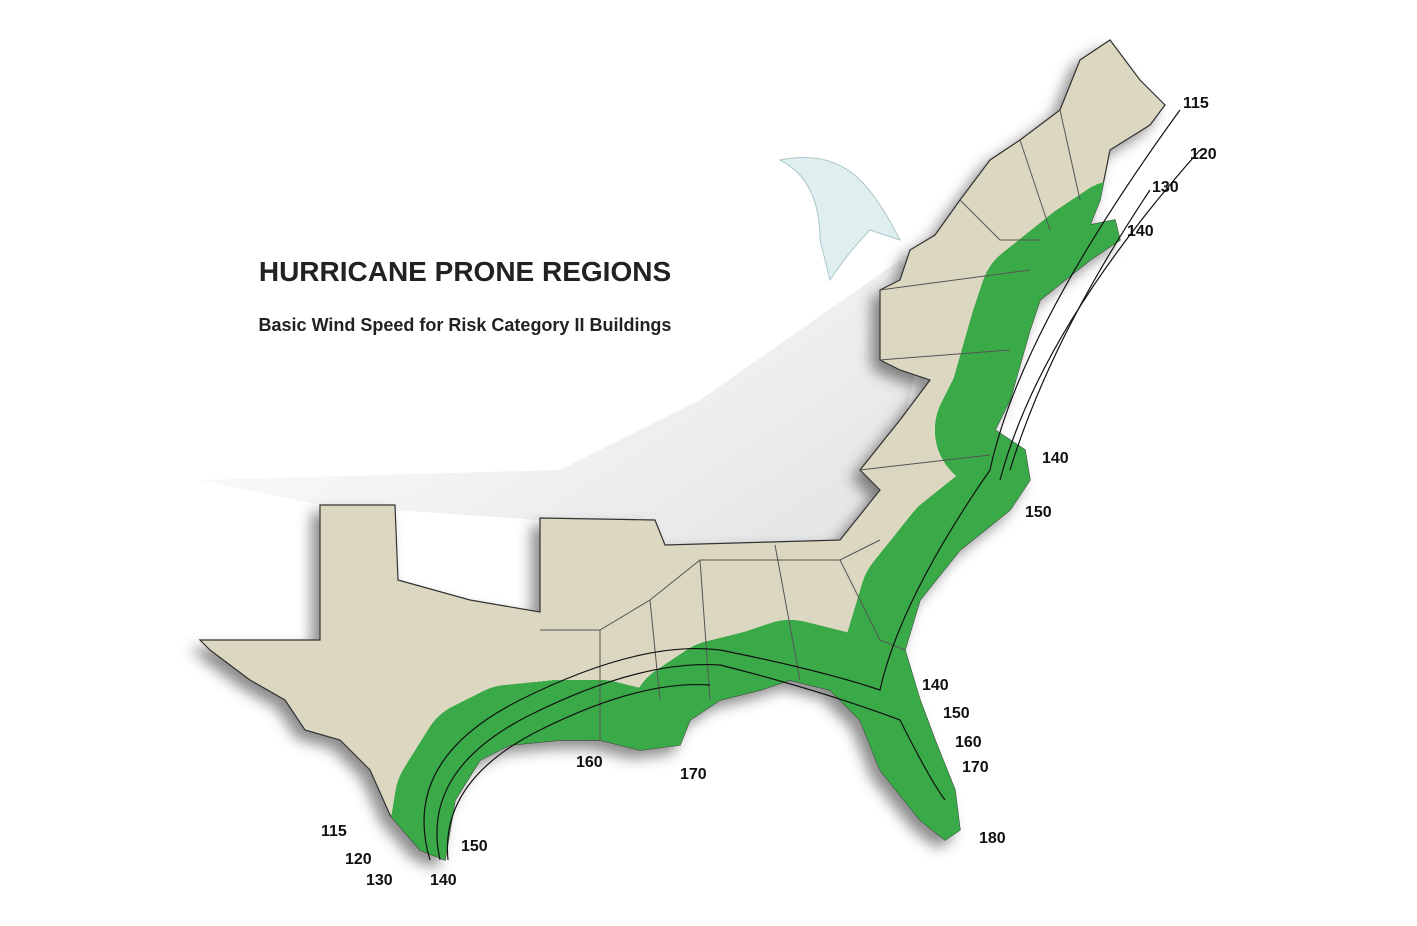 This screenshot has height=926, width=1417. I want to click on wind-label: 180, so click(992, 838).